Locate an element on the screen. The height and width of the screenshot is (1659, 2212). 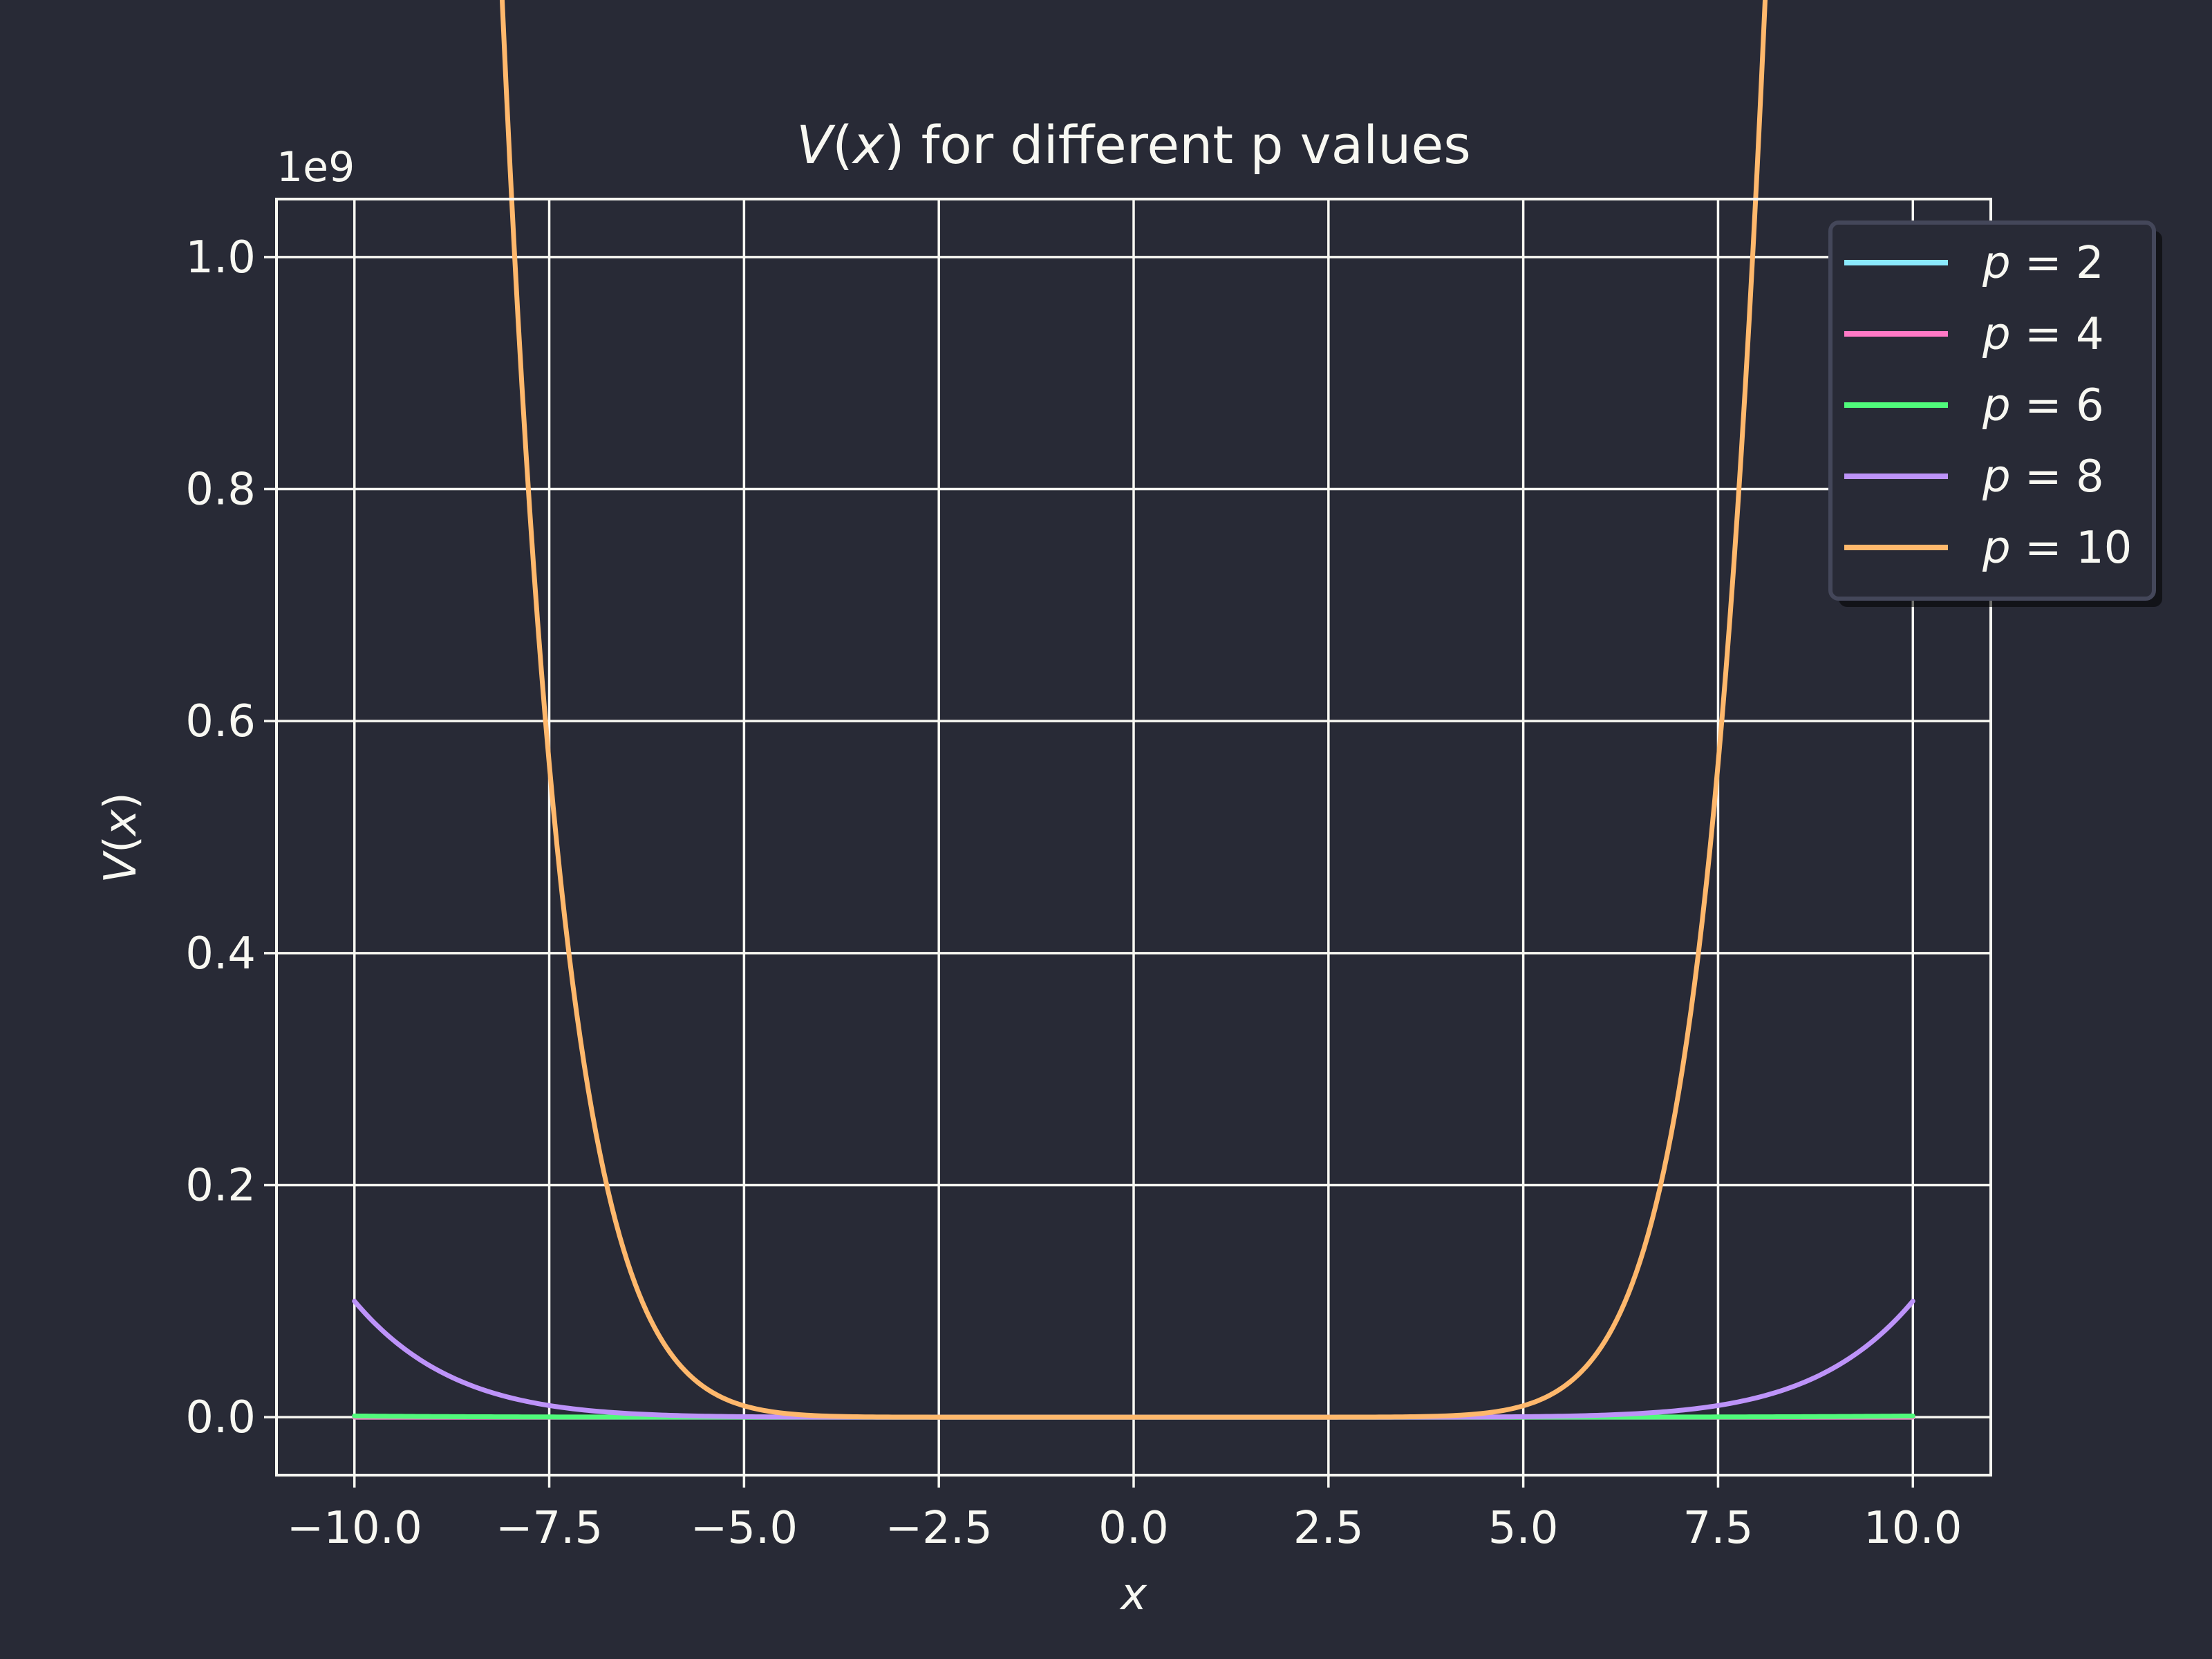
title-rest: ) for different p values is located at coordinates (1177, 145).